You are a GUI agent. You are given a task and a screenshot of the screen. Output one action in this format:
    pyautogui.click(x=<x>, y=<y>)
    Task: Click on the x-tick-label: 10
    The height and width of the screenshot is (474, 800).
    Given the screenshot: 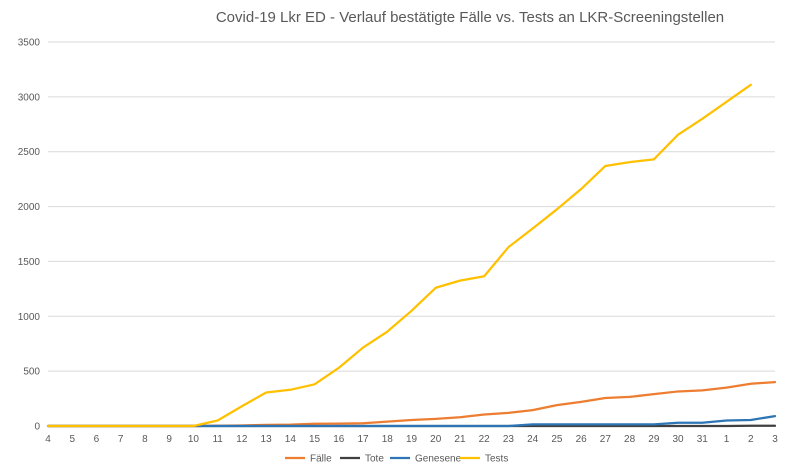 What is the action you would take?
    pyautogui.click(x=194, y=439)
    